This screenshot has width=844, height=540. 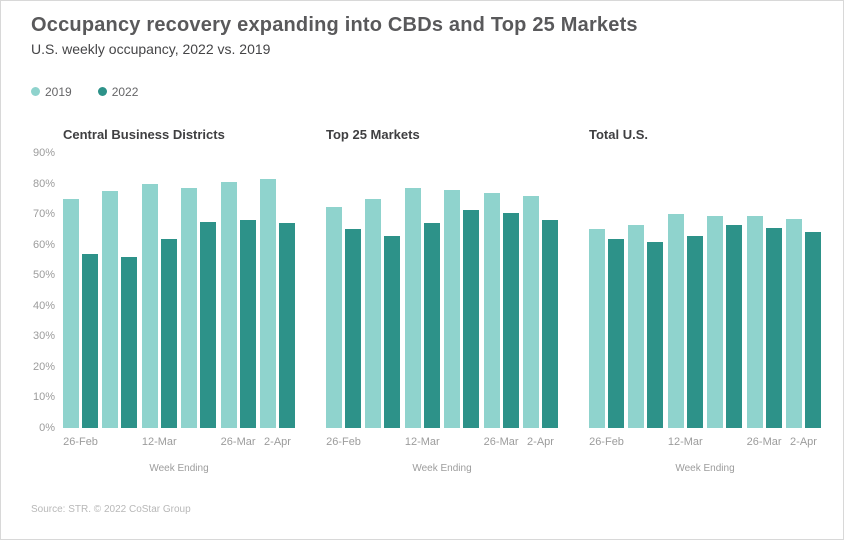 What do you see at coordinates (618, 134) in the screenshot?
I see `panel-title: Total U.S.` at bounding box center [618, 134].